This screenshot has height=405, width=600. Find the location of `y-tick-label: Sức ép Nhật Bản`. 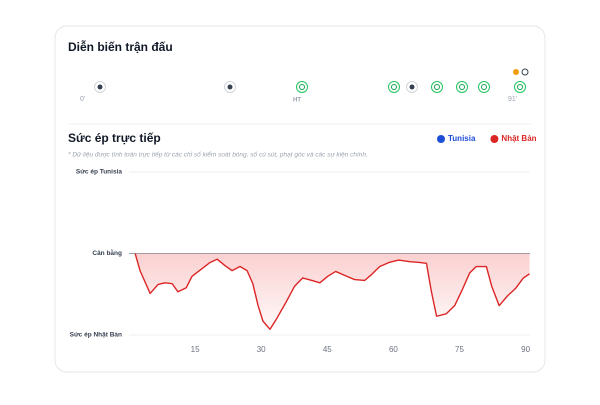

y-tick-label: Sức ép Nhật Bản is located at coordinates (96, 335).